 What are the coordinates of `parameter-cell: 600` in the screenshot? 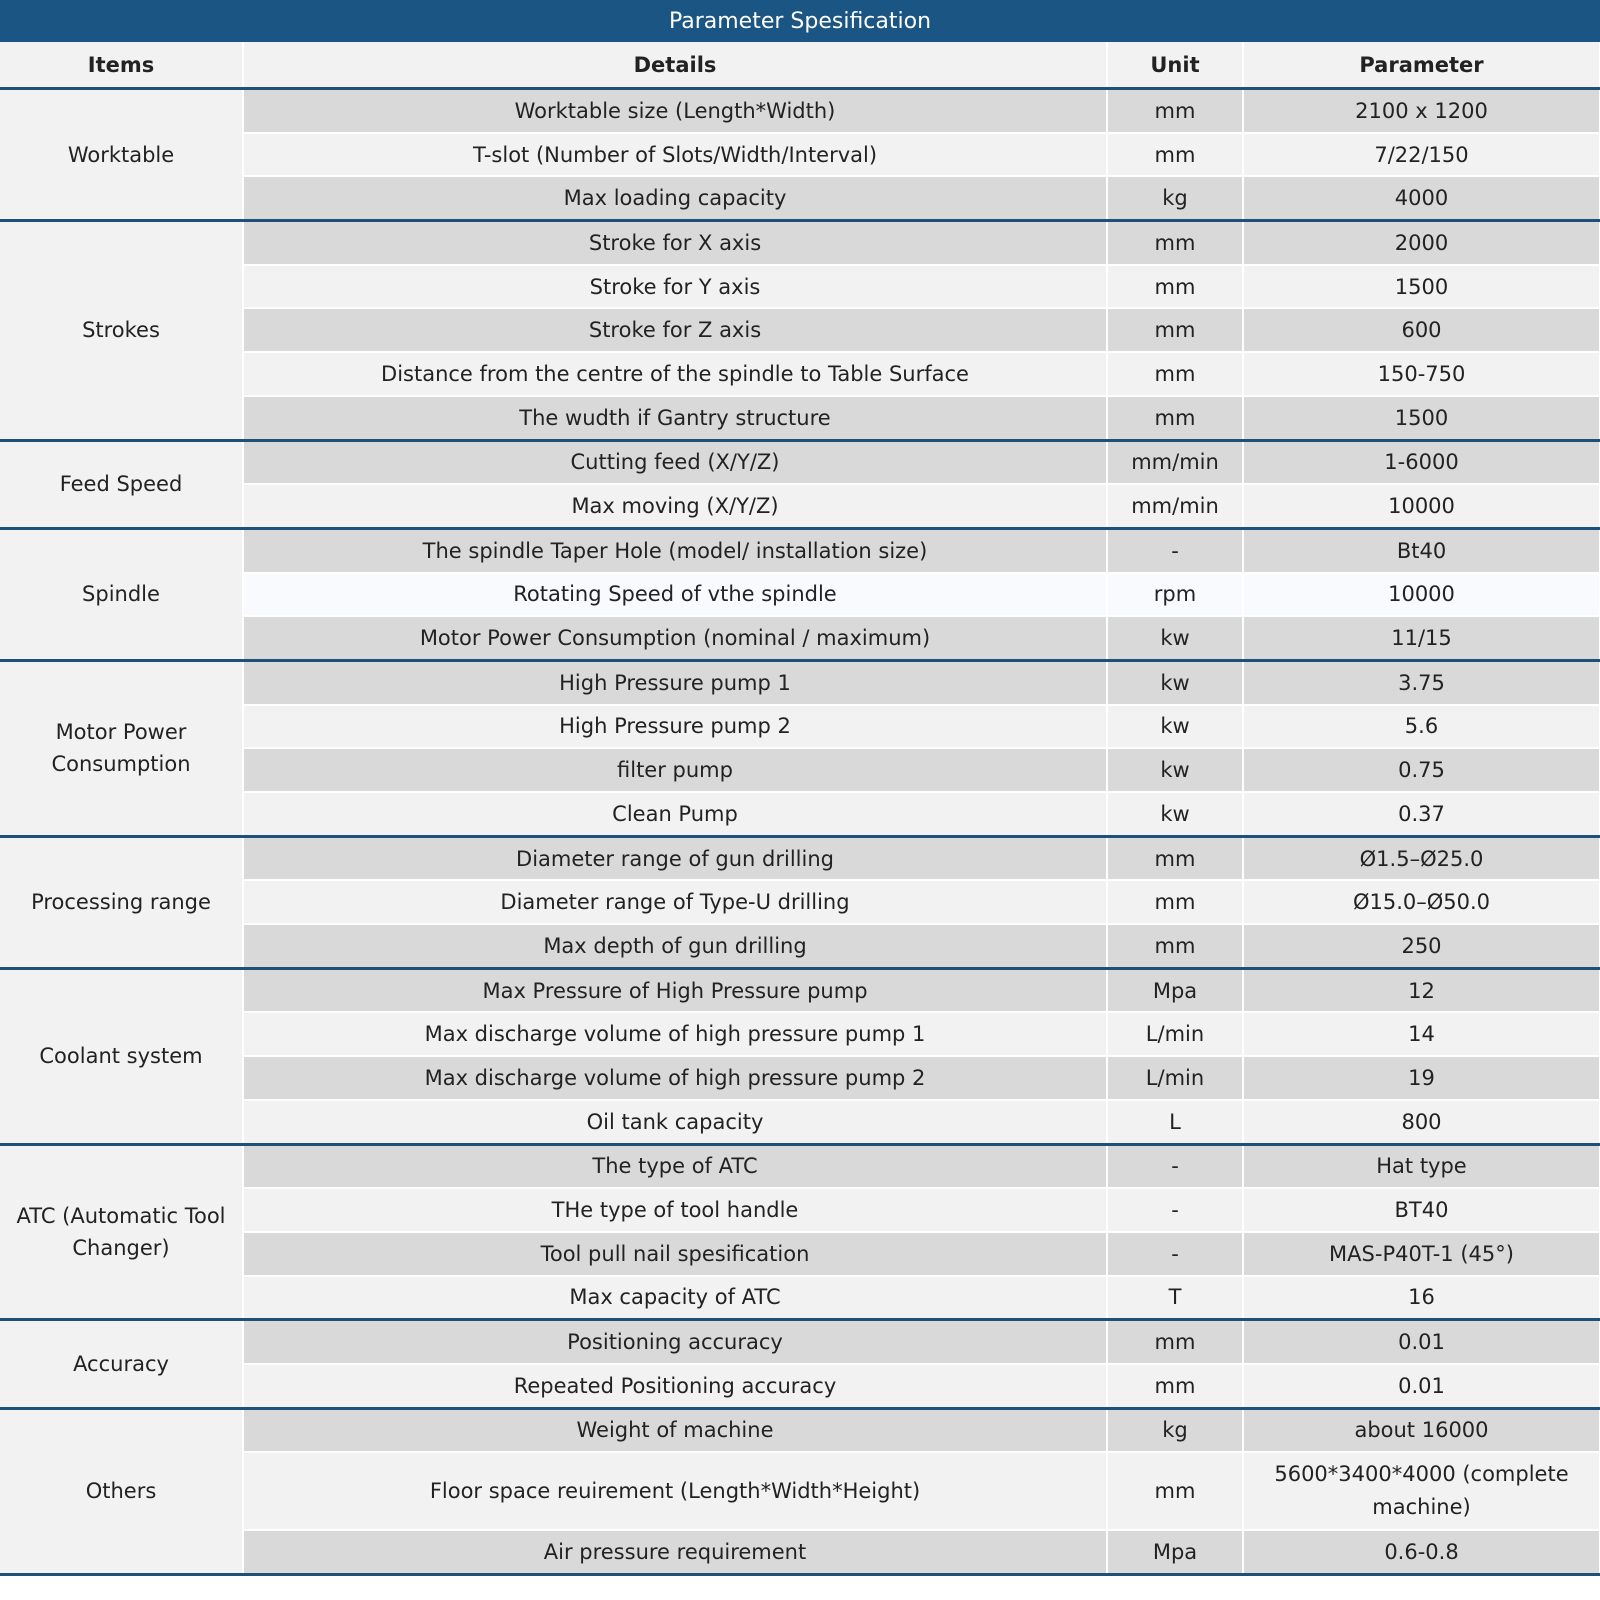 It's located at (1421, 331).